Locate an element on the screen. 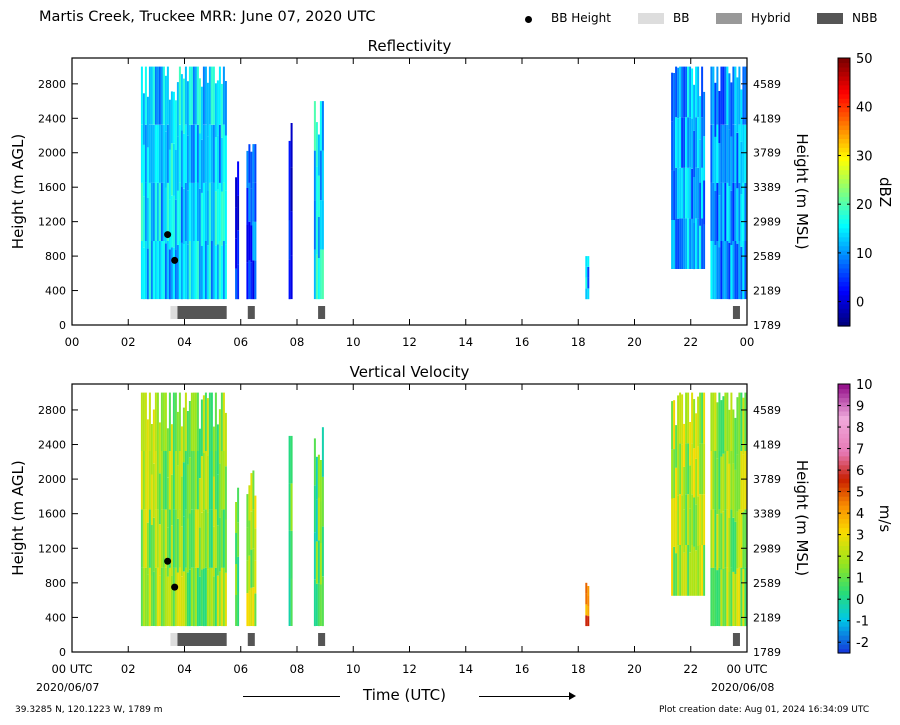 The height and width of the screenshot is (725, 900). y-tick-label: 1600 is located at coordinates (52, 187).